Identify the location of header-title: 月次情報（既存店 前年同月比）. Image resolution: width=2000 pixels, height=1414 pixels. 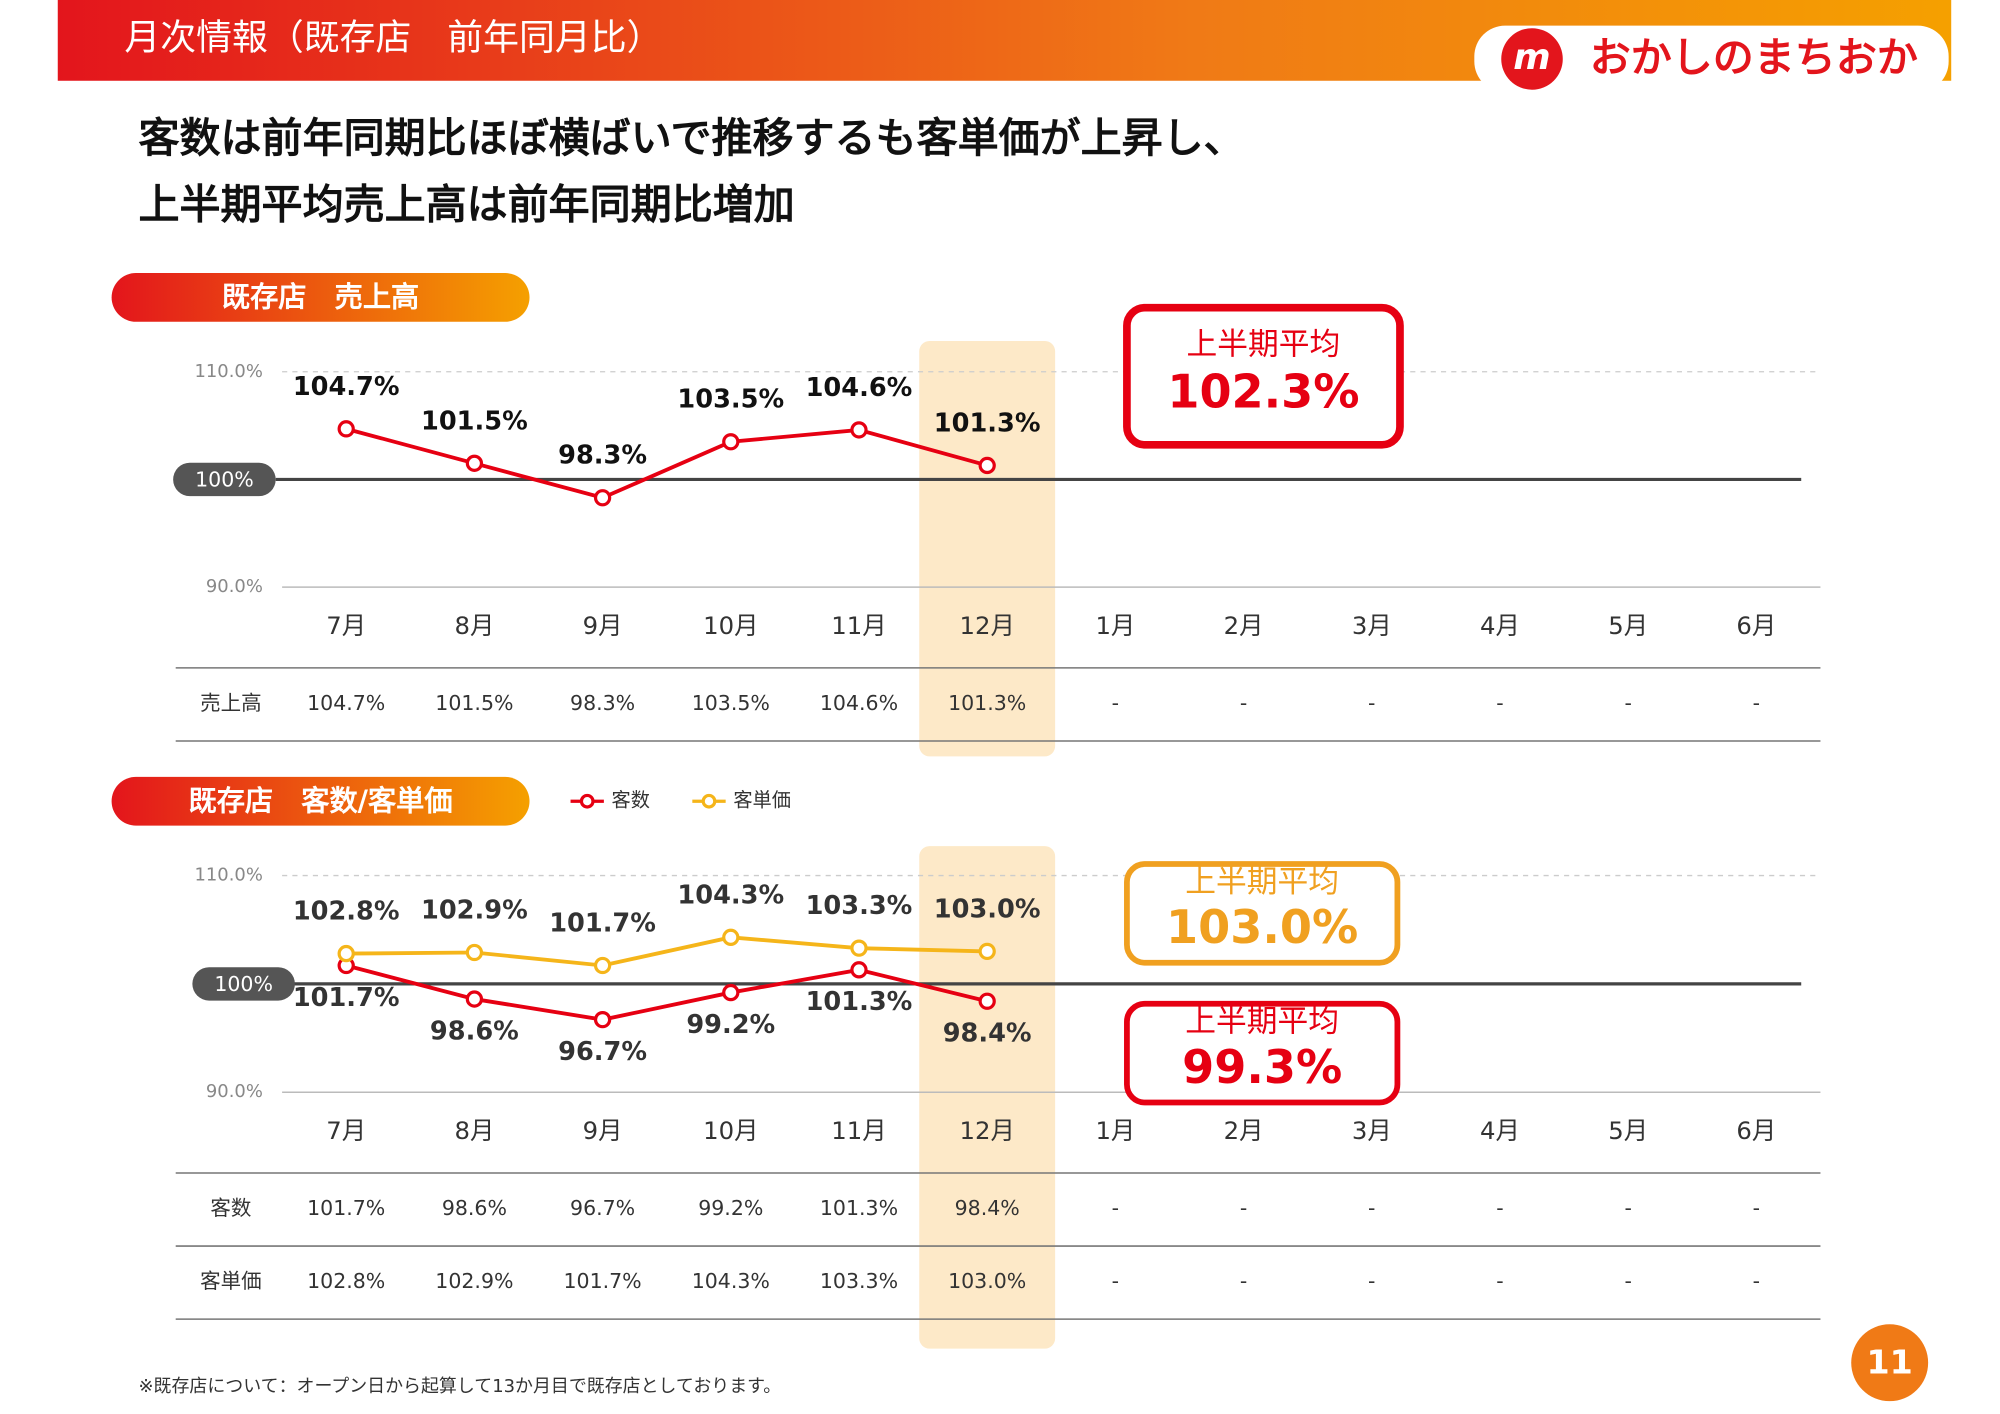
(393, 38).